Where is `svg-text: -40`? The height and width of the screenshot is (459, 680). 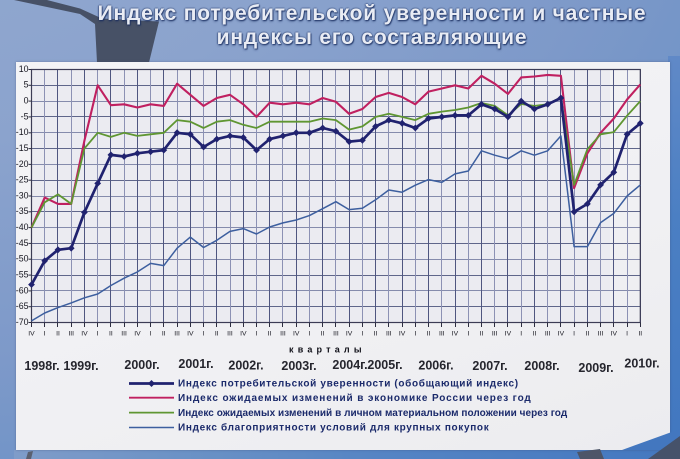 svg-text: -40 is located at coordinates (22, 227).